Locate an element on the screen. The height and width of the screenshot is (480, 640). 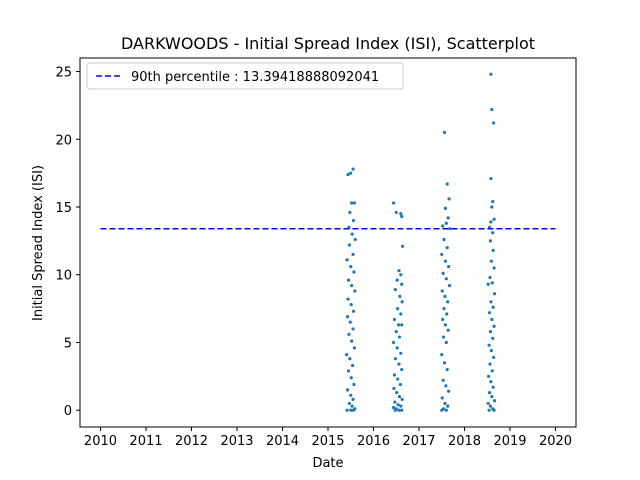
y-axis-ticks: 0 5 10 15 20 25 is located at coordinates (67, 242).